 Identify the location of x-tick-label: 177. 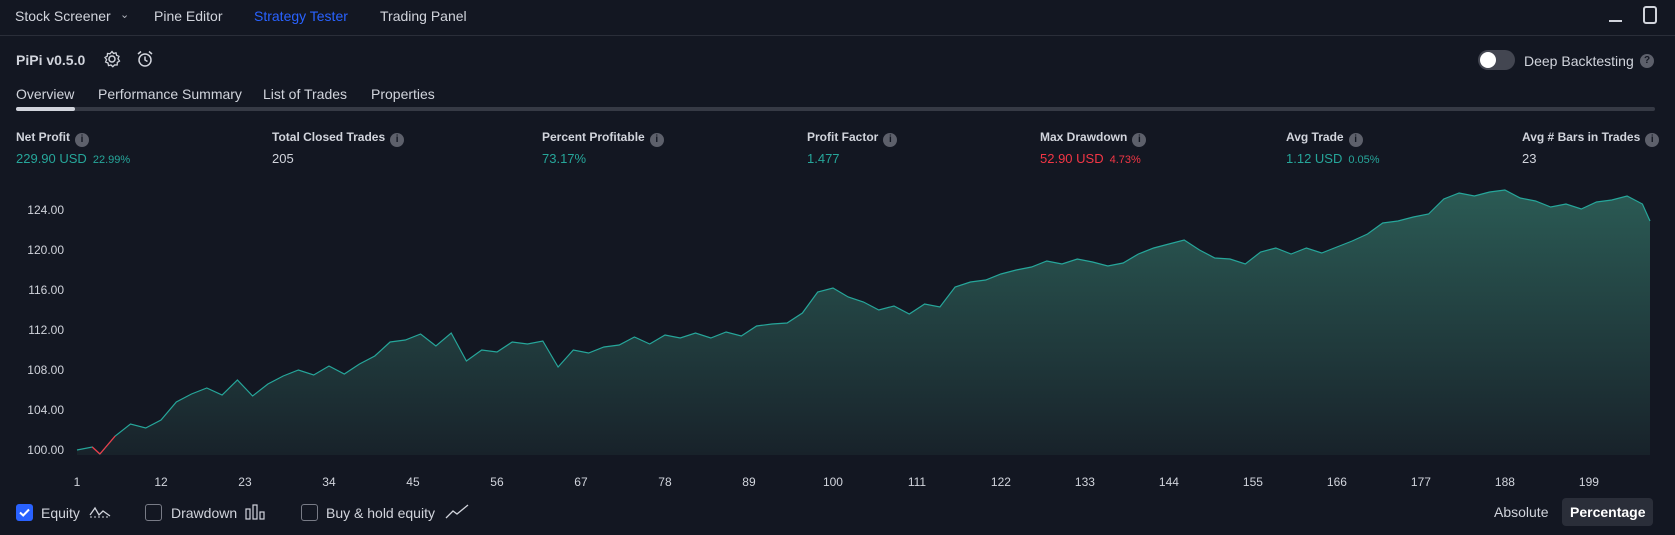
(1421, 482).